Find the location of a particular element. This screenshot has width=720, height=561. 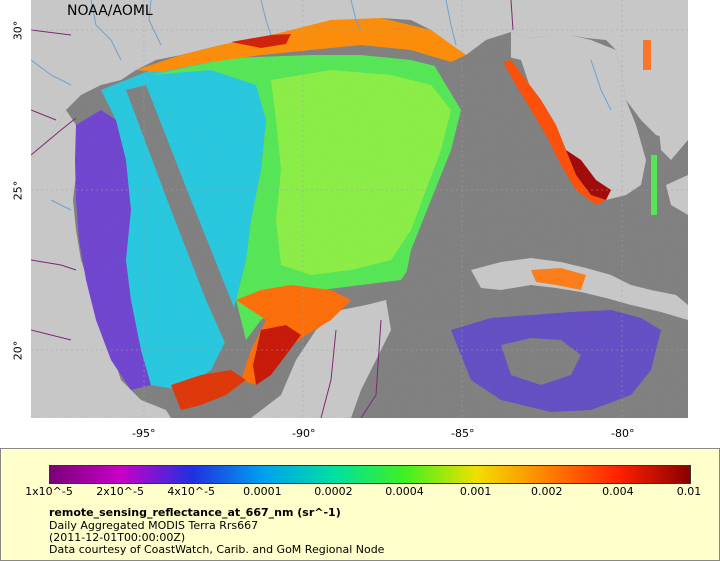

colorbar-tick-label: 0.004 is located at coordinates (618, 491).